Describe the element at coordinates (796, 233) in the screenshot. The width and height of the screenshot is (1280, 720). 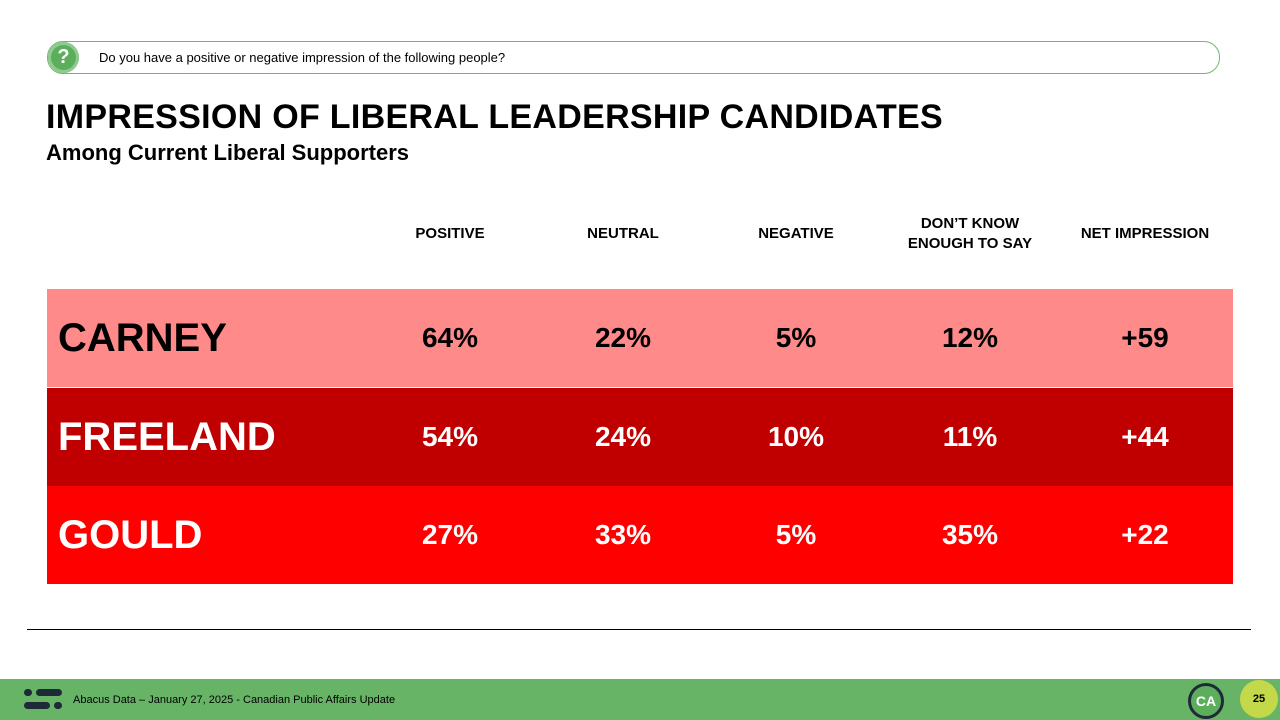
I see `column-header: NEGATIVE` at that location.